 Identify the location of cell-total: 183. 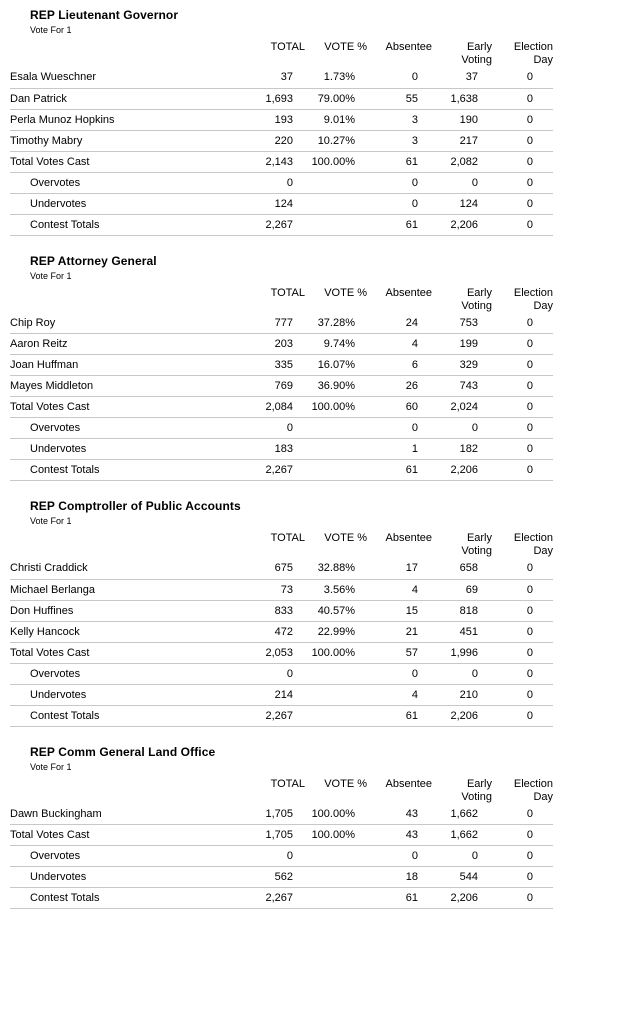
(242, 449).